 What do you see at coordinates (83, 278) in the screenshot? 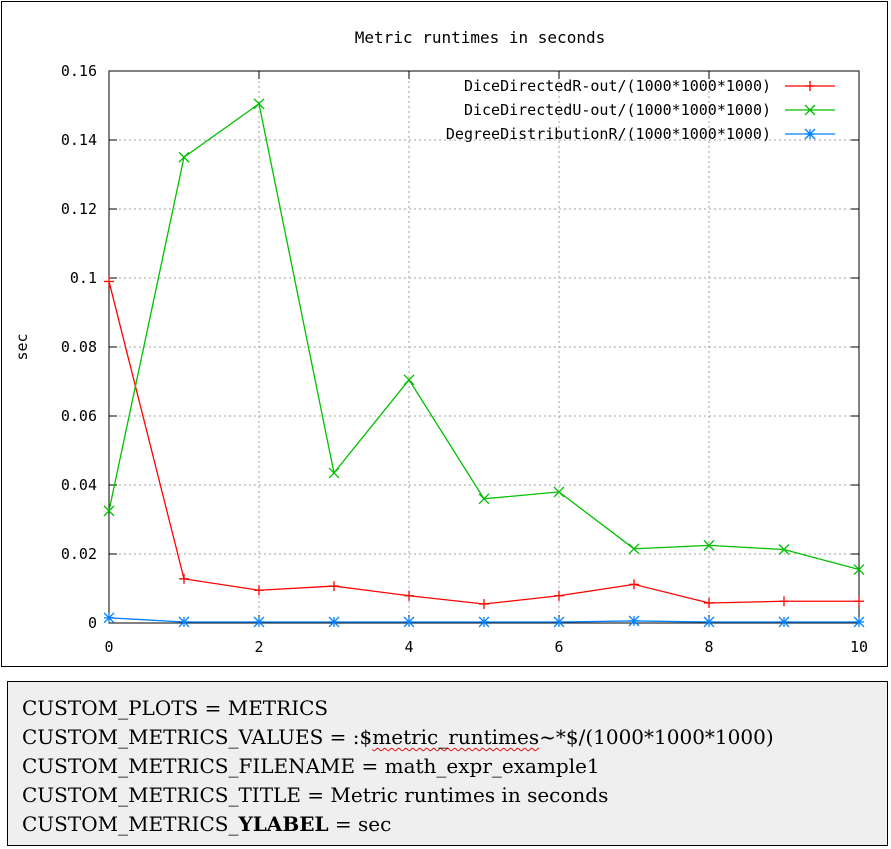
I see `y-tick-label: 0.1` at bounding box center [83, 278].